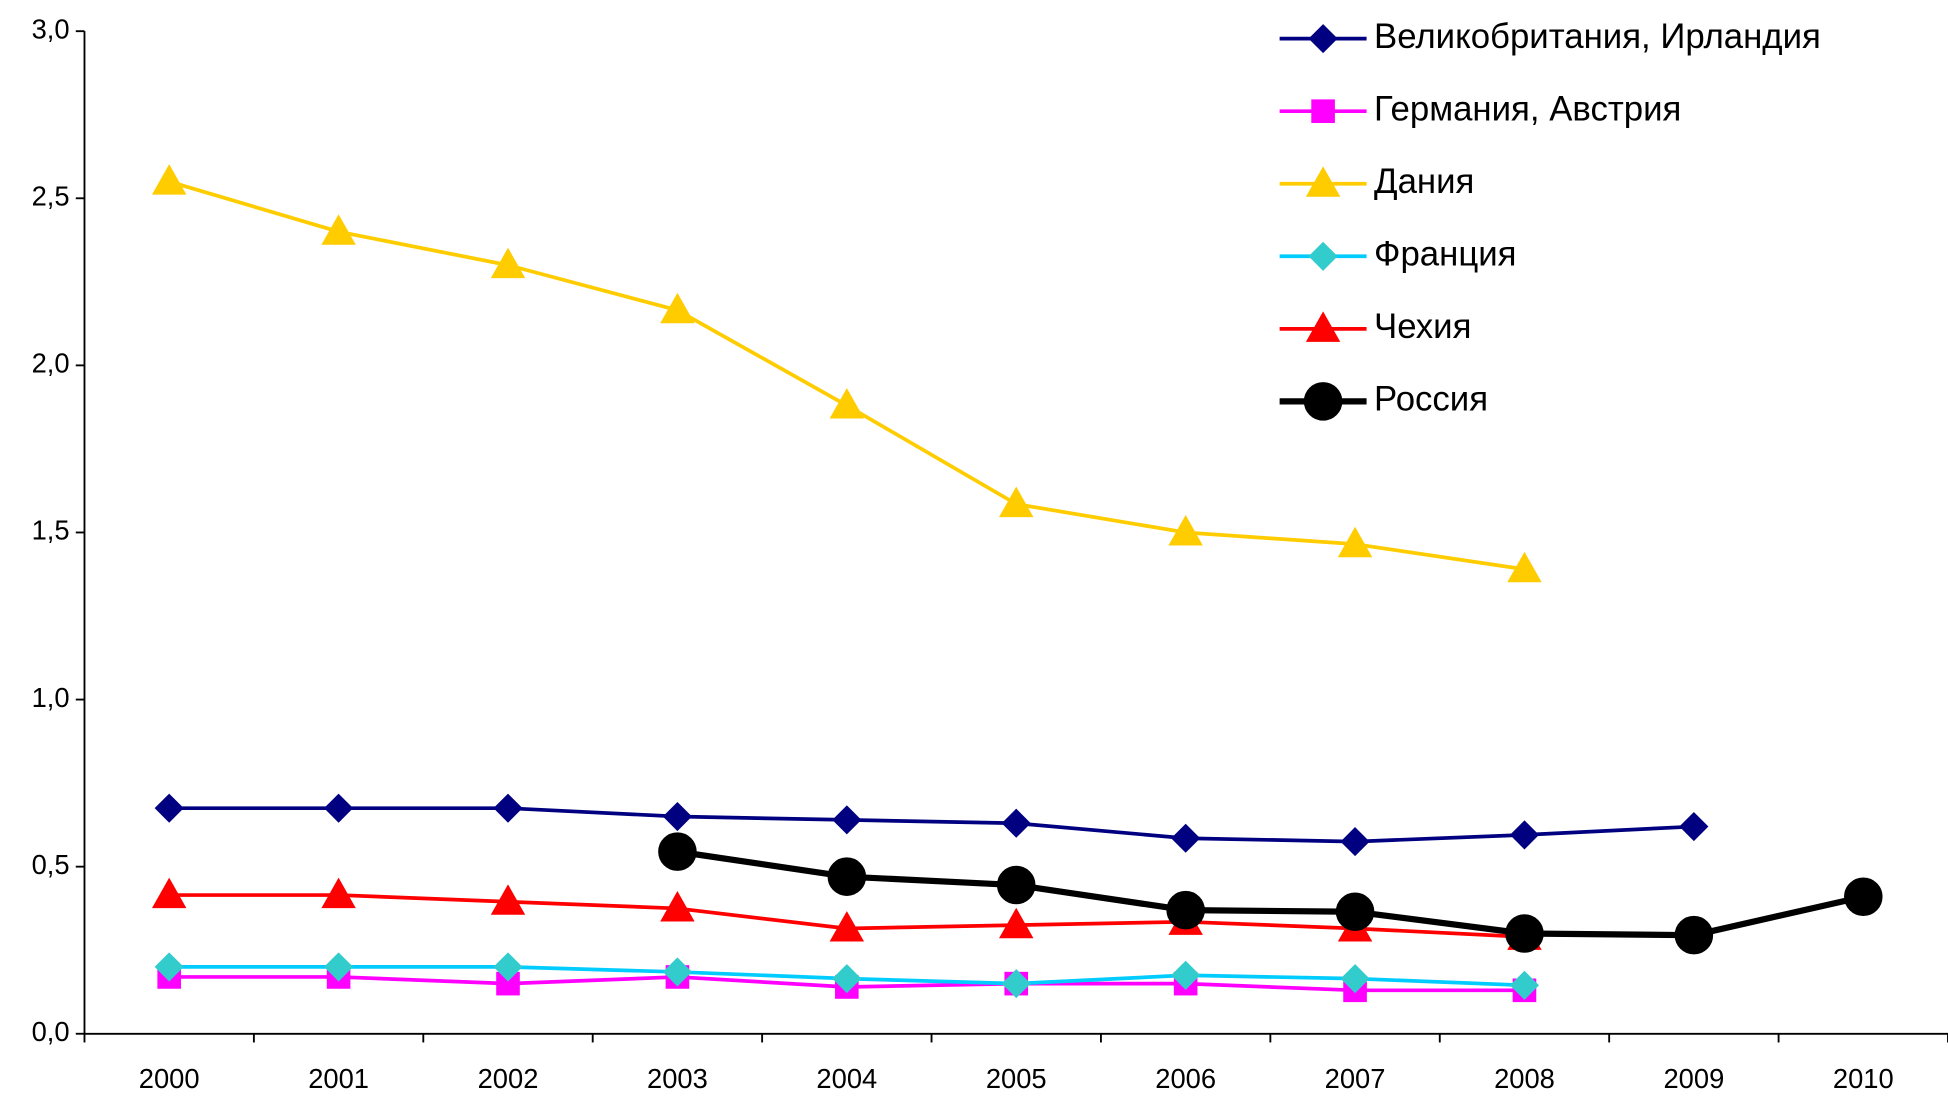 Image resolution: width=1948 pixels, height=1096 pixels. What do you see at coordinates (1185, 1078) in the screenshot?
I see `x-tick-label: 2006` at bounding box center [1185, 1078].